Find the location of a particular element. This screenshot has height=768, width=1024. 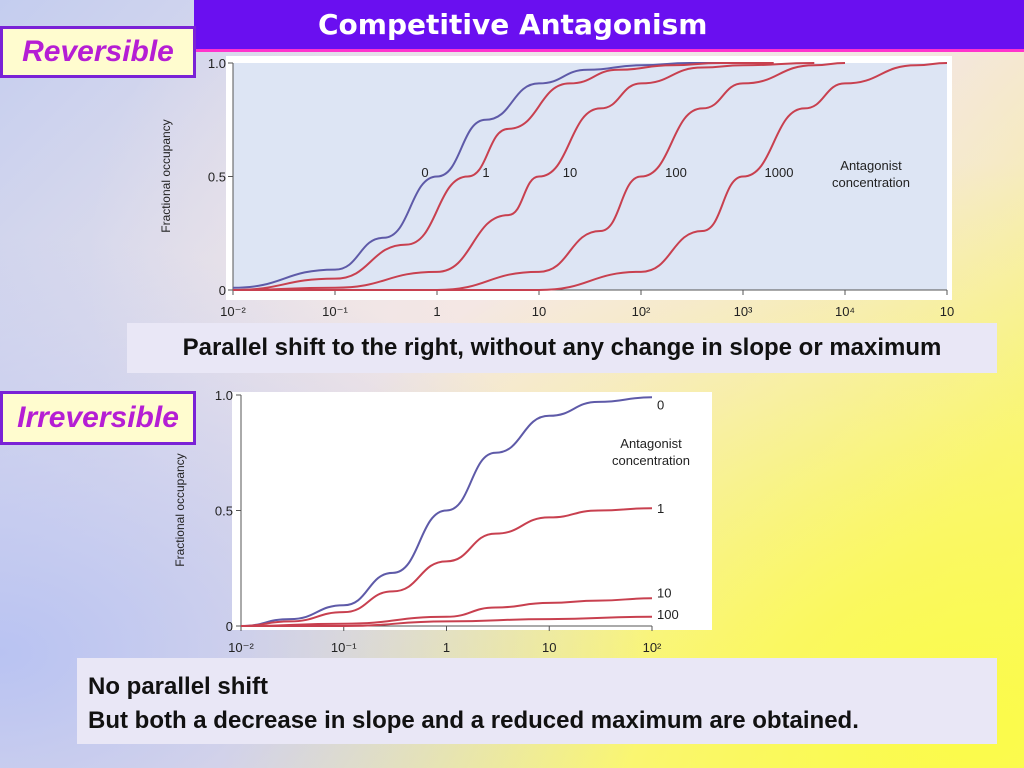

chart1-y-axis-label: Fractional occupancy is located at coordinates (166, 175).